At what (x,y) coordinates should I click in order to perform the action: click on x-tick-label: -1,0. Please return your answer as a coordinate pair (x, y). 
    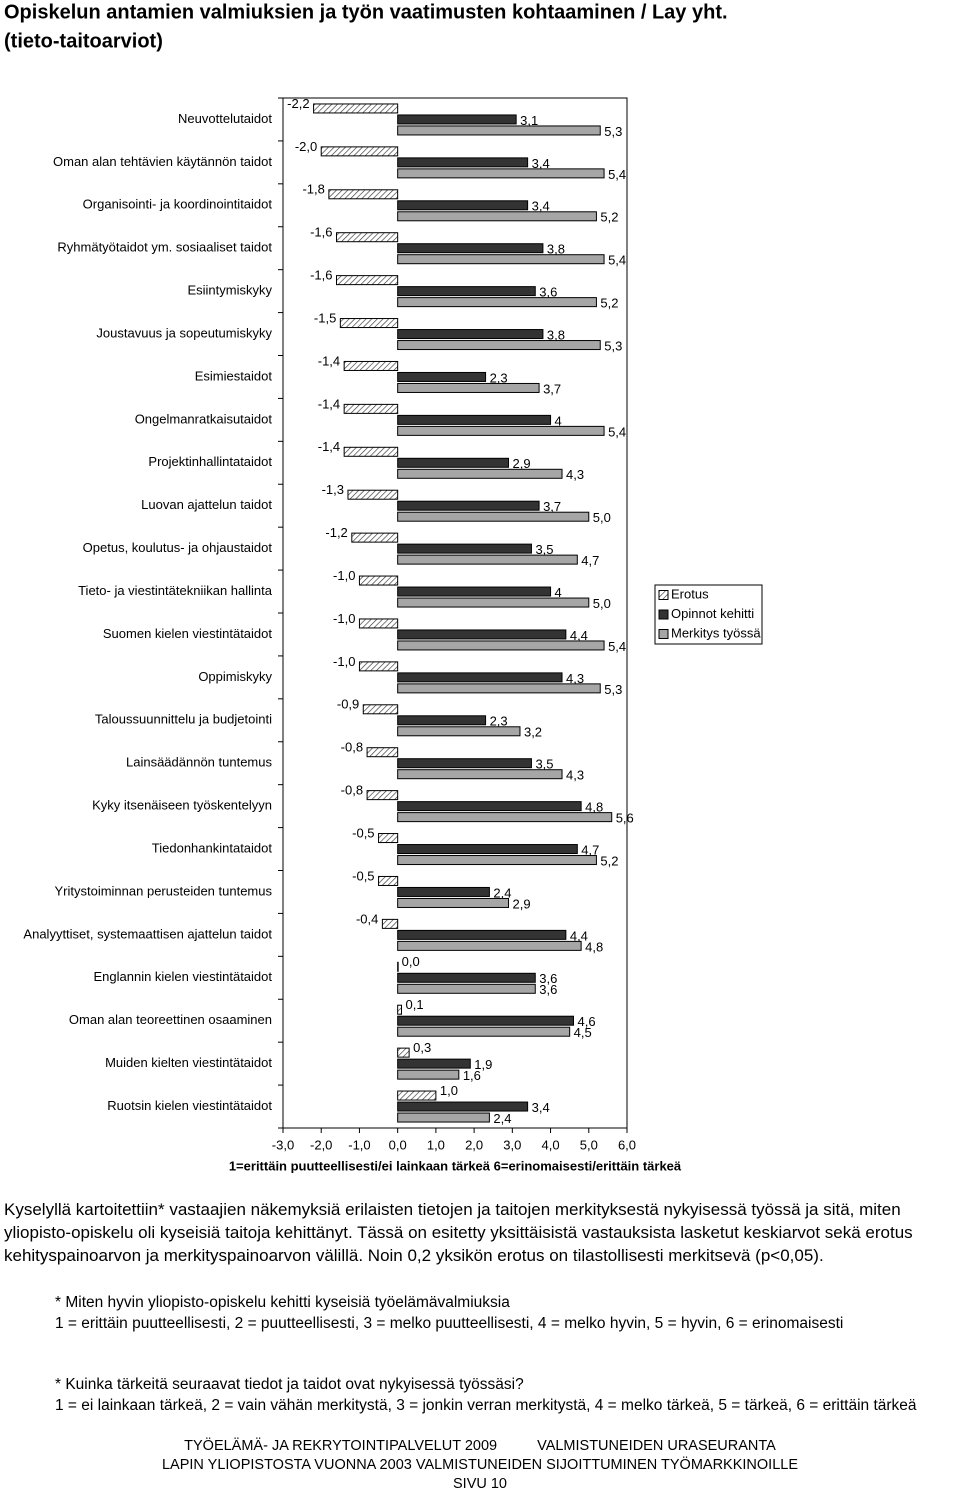
    Looking at the image, I should click on (359, 1144).